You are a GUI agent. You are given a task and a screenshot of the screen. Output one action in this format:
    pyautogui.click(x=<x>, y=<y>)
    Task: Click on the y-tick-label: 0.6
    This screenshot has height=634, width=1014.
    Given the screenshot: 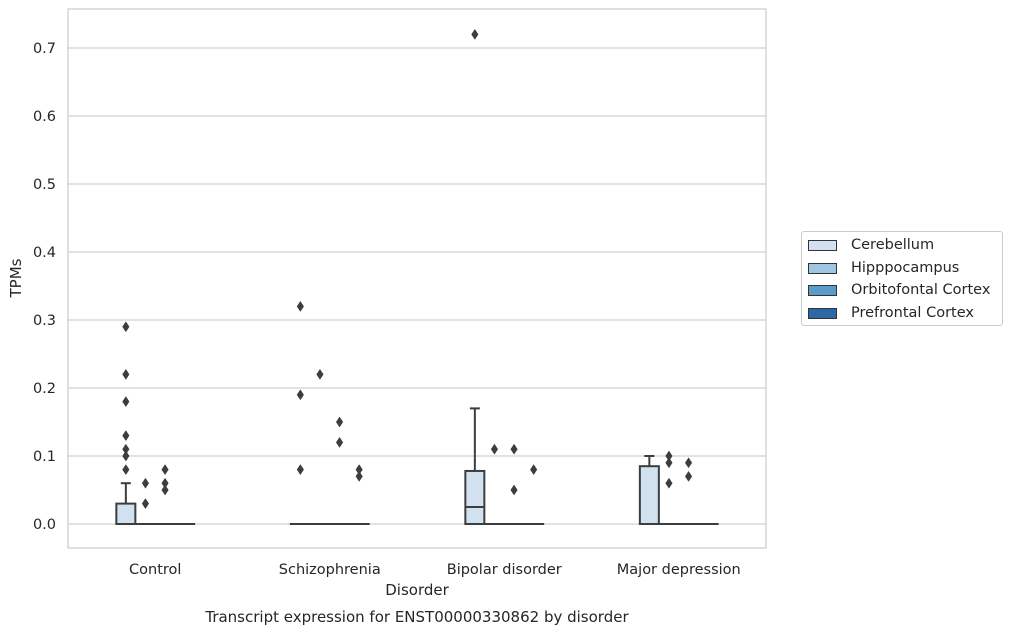 What is the action you would take?
    pyautogui.click(x=44, y=117)
    